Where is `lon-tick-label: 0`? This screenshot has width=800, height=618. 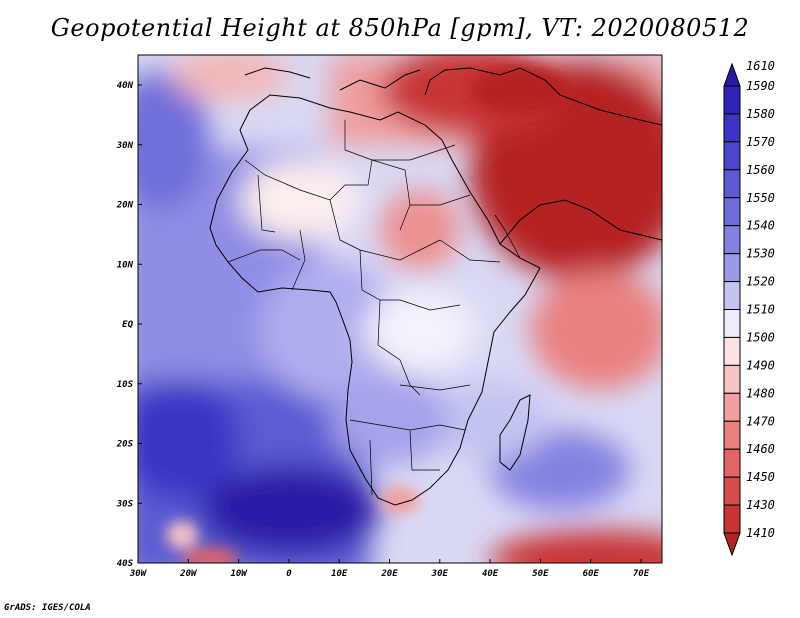 lon-tick-label: 0 is located at coordinates (289, 574).